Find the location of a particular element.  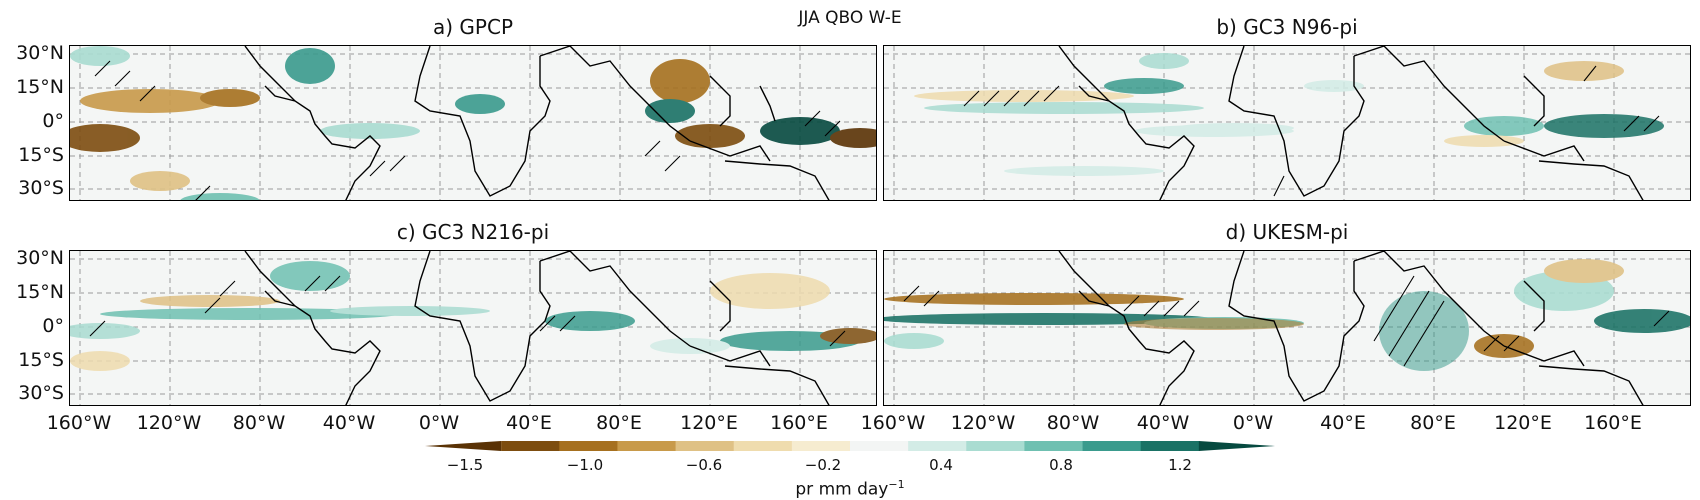

lon-label-80w-d: 80°W is located at coordinates (1073, 423).